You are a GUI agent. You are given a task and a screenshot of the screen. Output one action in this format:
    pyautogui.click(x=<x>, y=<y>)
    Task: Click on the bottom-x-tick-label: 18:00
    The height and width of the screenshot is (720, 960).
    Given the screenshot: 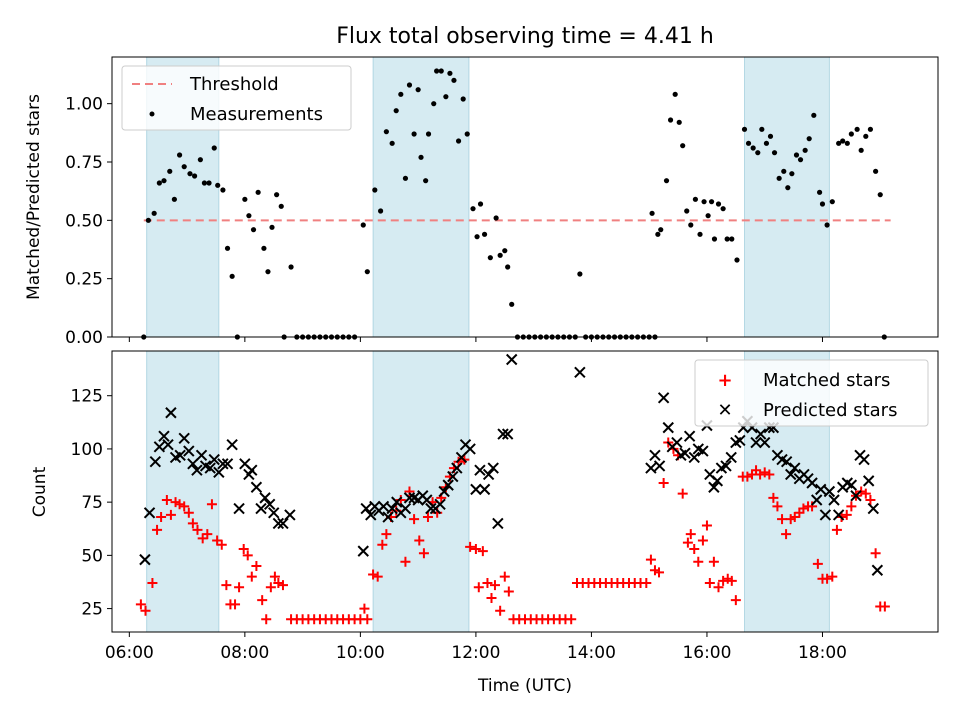 What is the action you would take?
    pyautogui.click(x=822, y=653)
    